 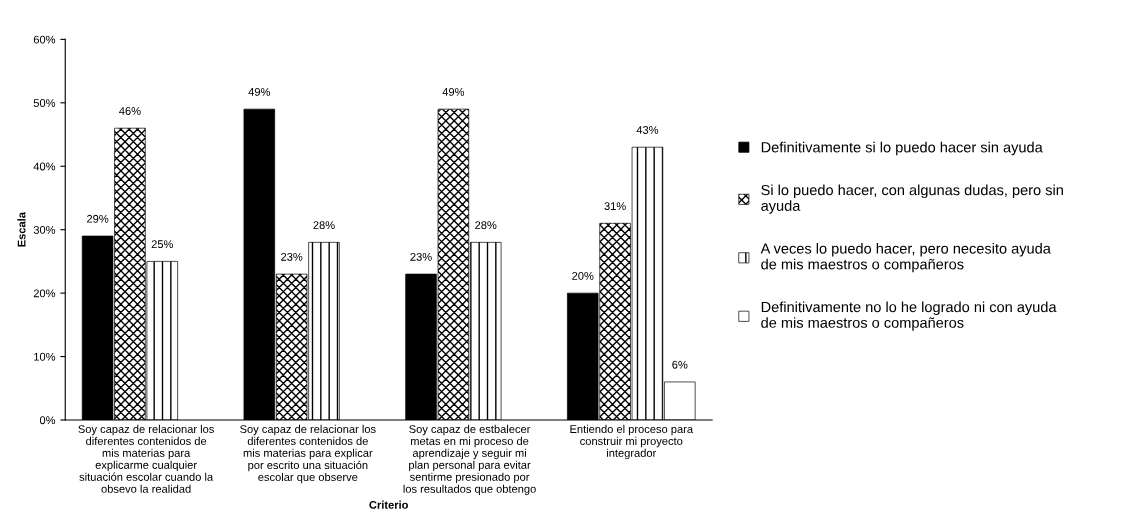 What do you see at coordinates (647, 130) in the screenshot?
I see `data-label: 43%` at bounding box center [647, 130].